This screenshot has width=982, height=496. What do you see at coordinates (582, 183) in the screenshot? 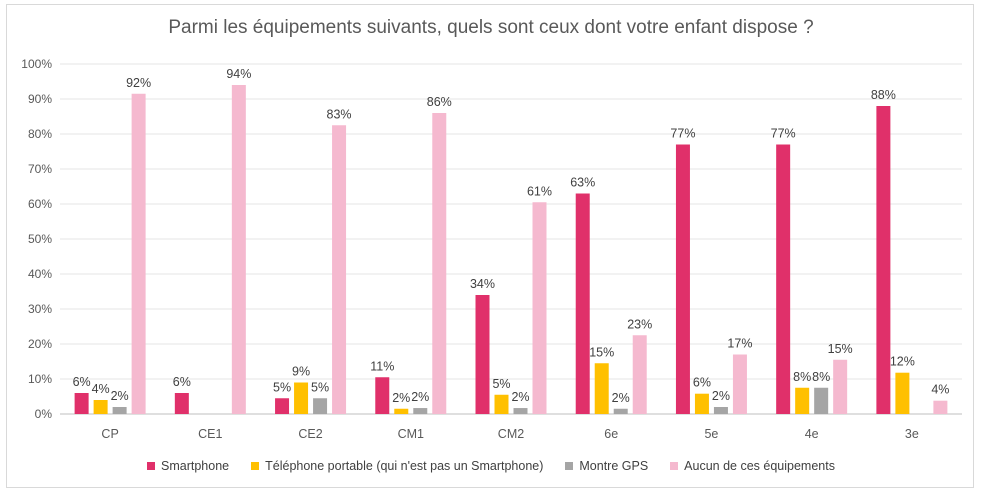
I see `data-label: 63%` at bounding box center [582, 183].